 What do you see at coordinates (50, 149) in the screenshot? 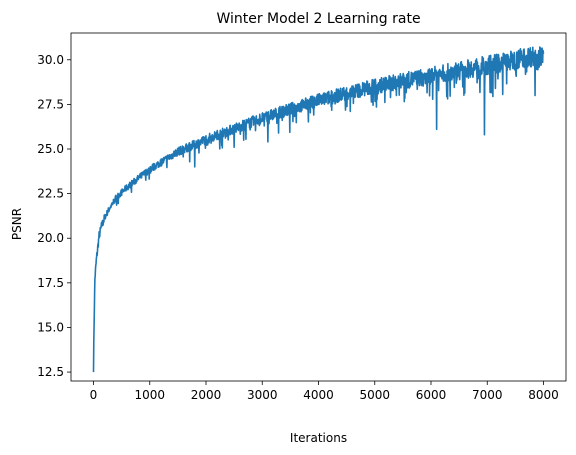
I see `y-tick-label: 25.0` at bounding box center [50, 149].